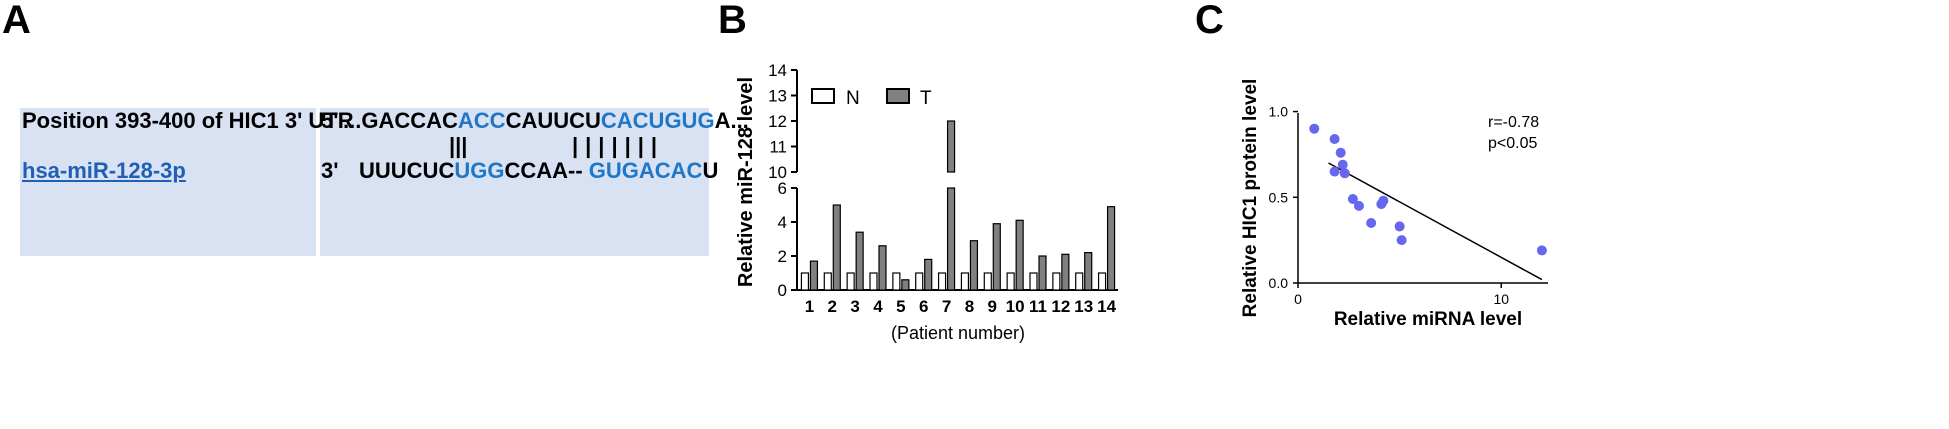  I want to click on sequence-segment: UGG, so click(479, 170).